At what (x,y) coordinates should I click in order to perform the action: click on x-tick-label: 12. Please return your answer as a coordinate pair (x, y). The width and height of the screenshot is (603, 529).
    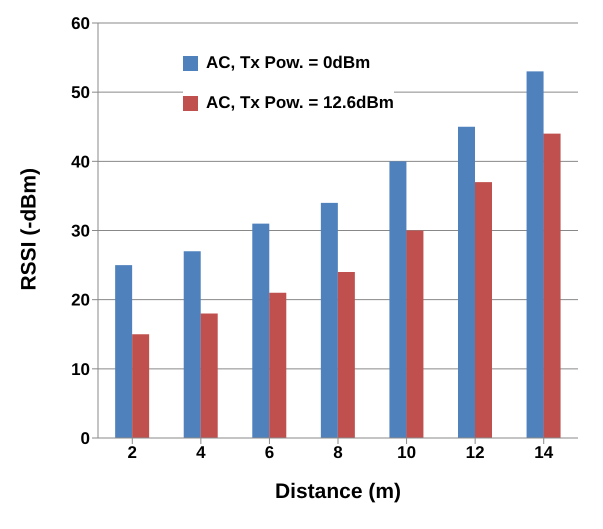
    Looking at the image, I should click on (475, 452).